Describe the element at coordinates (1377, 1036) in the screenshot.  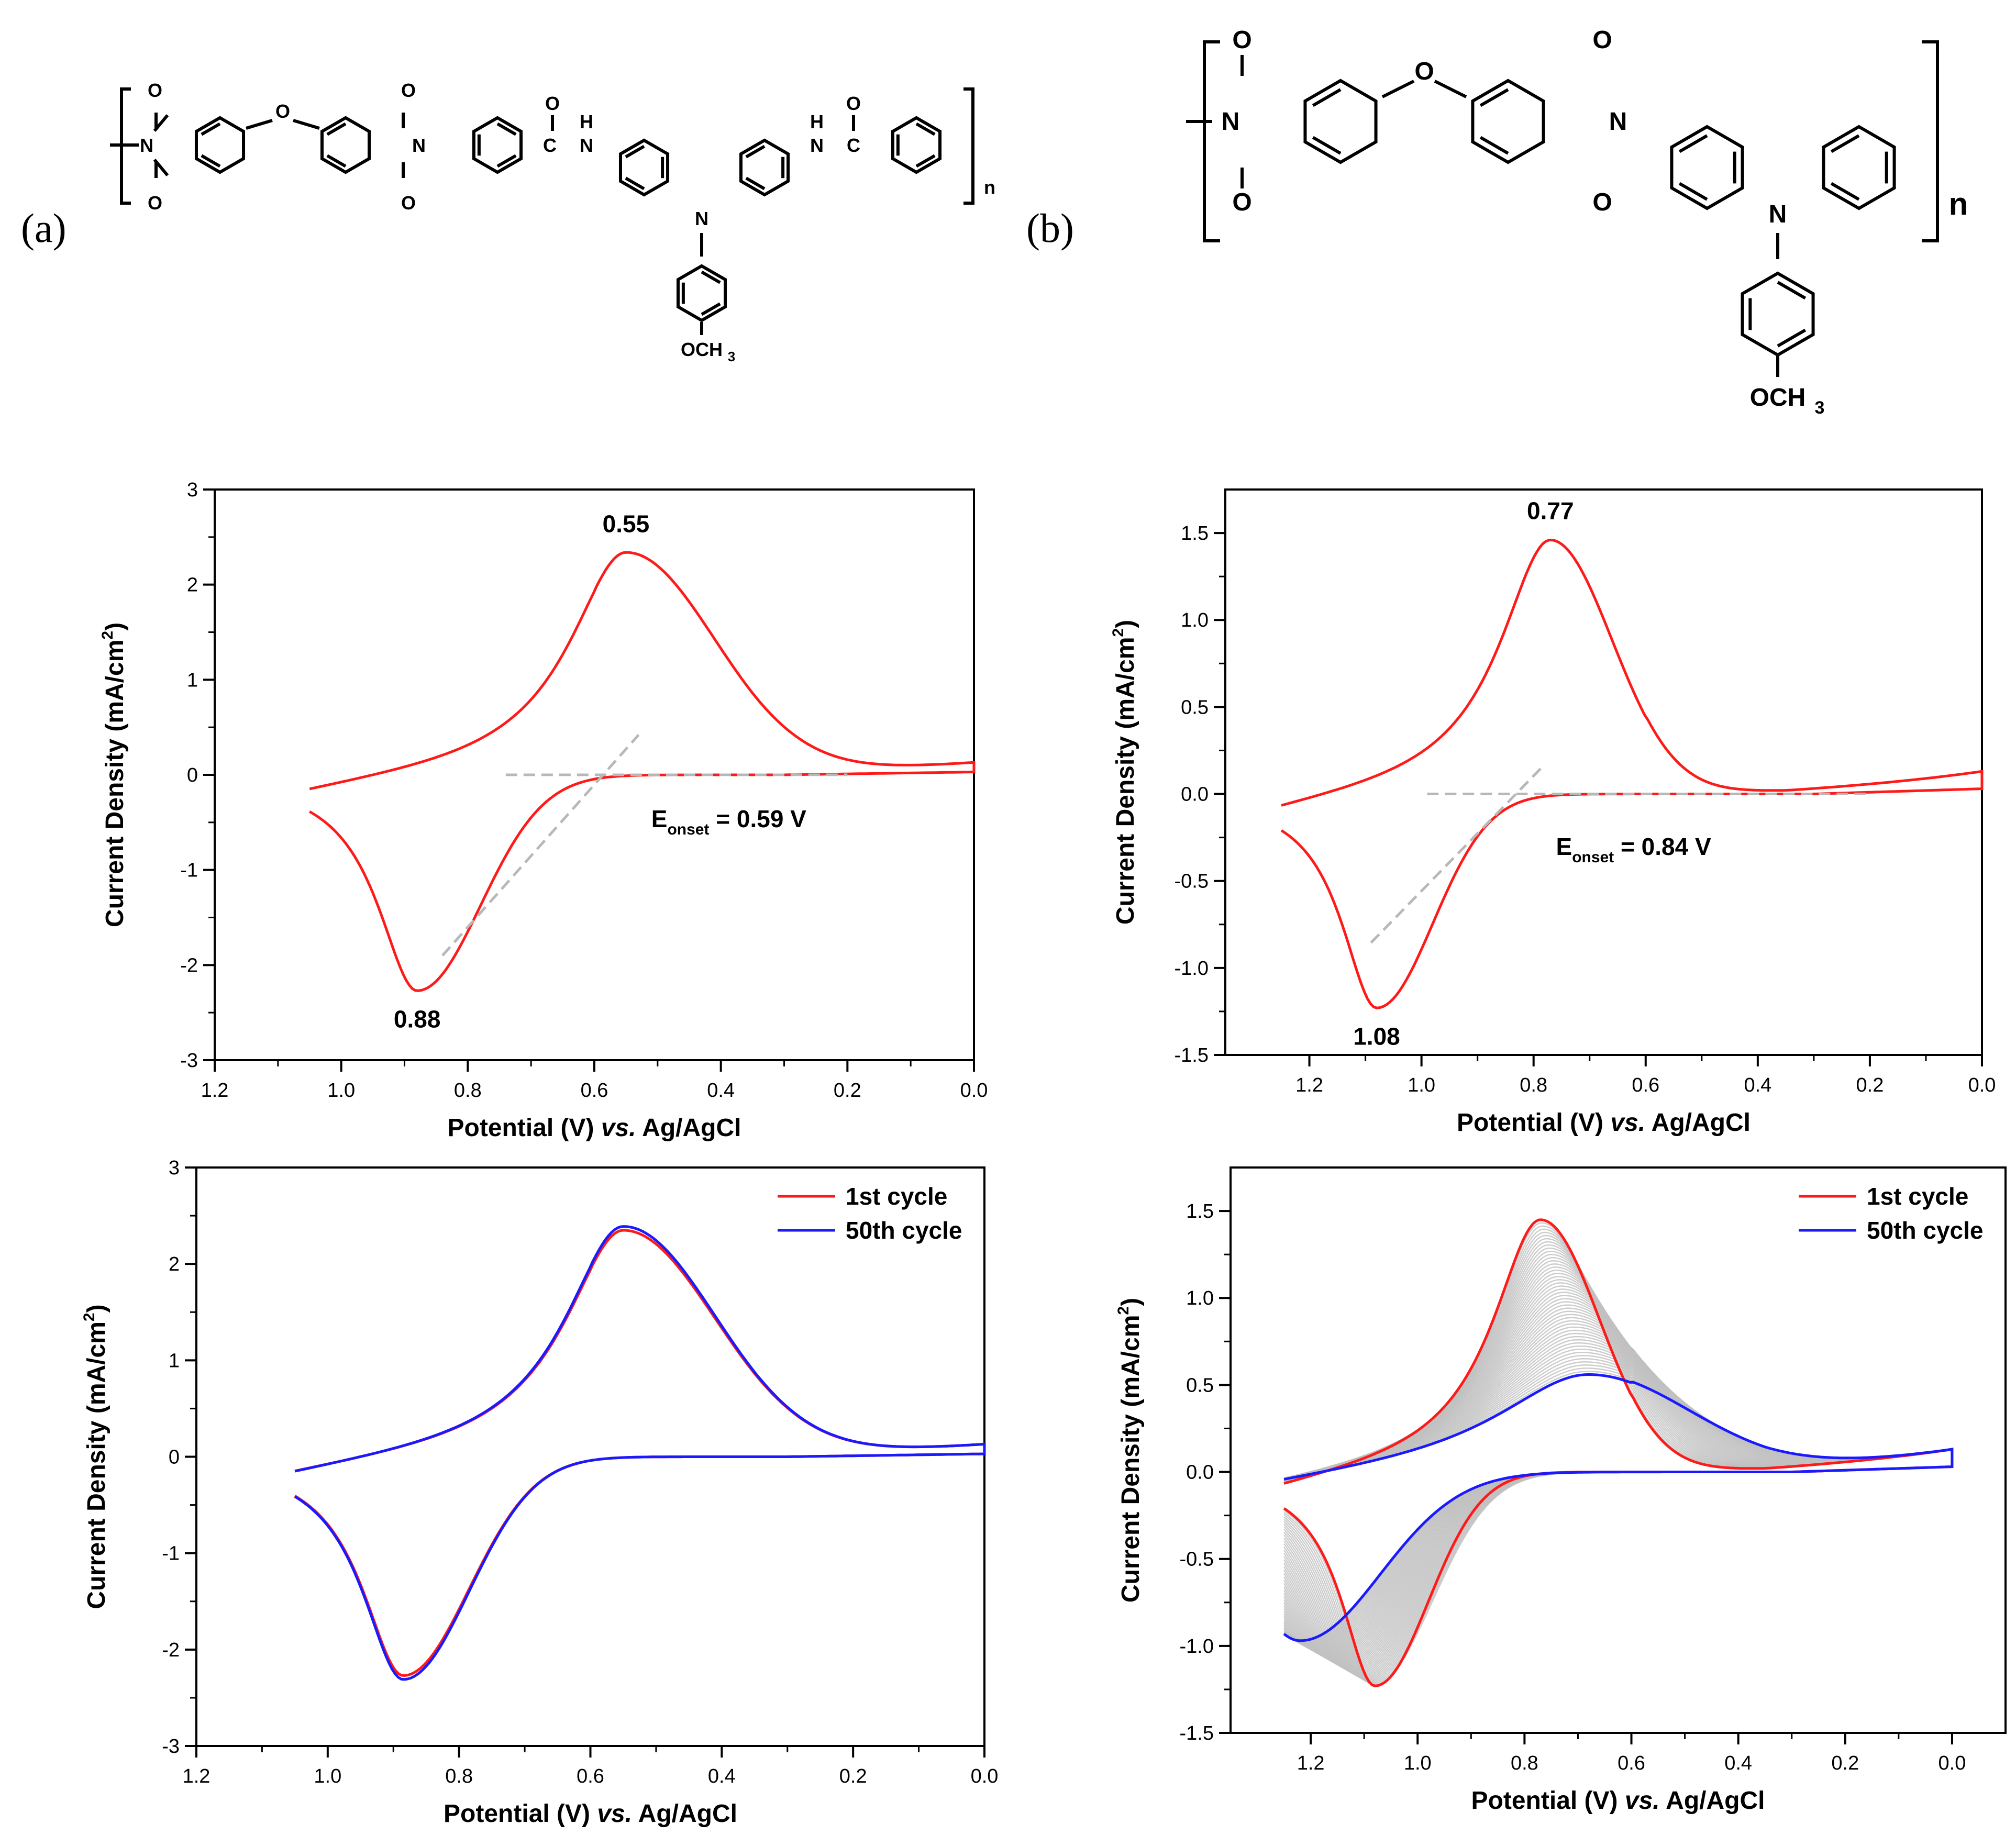
I see `peak-label: 1.08` at that location.